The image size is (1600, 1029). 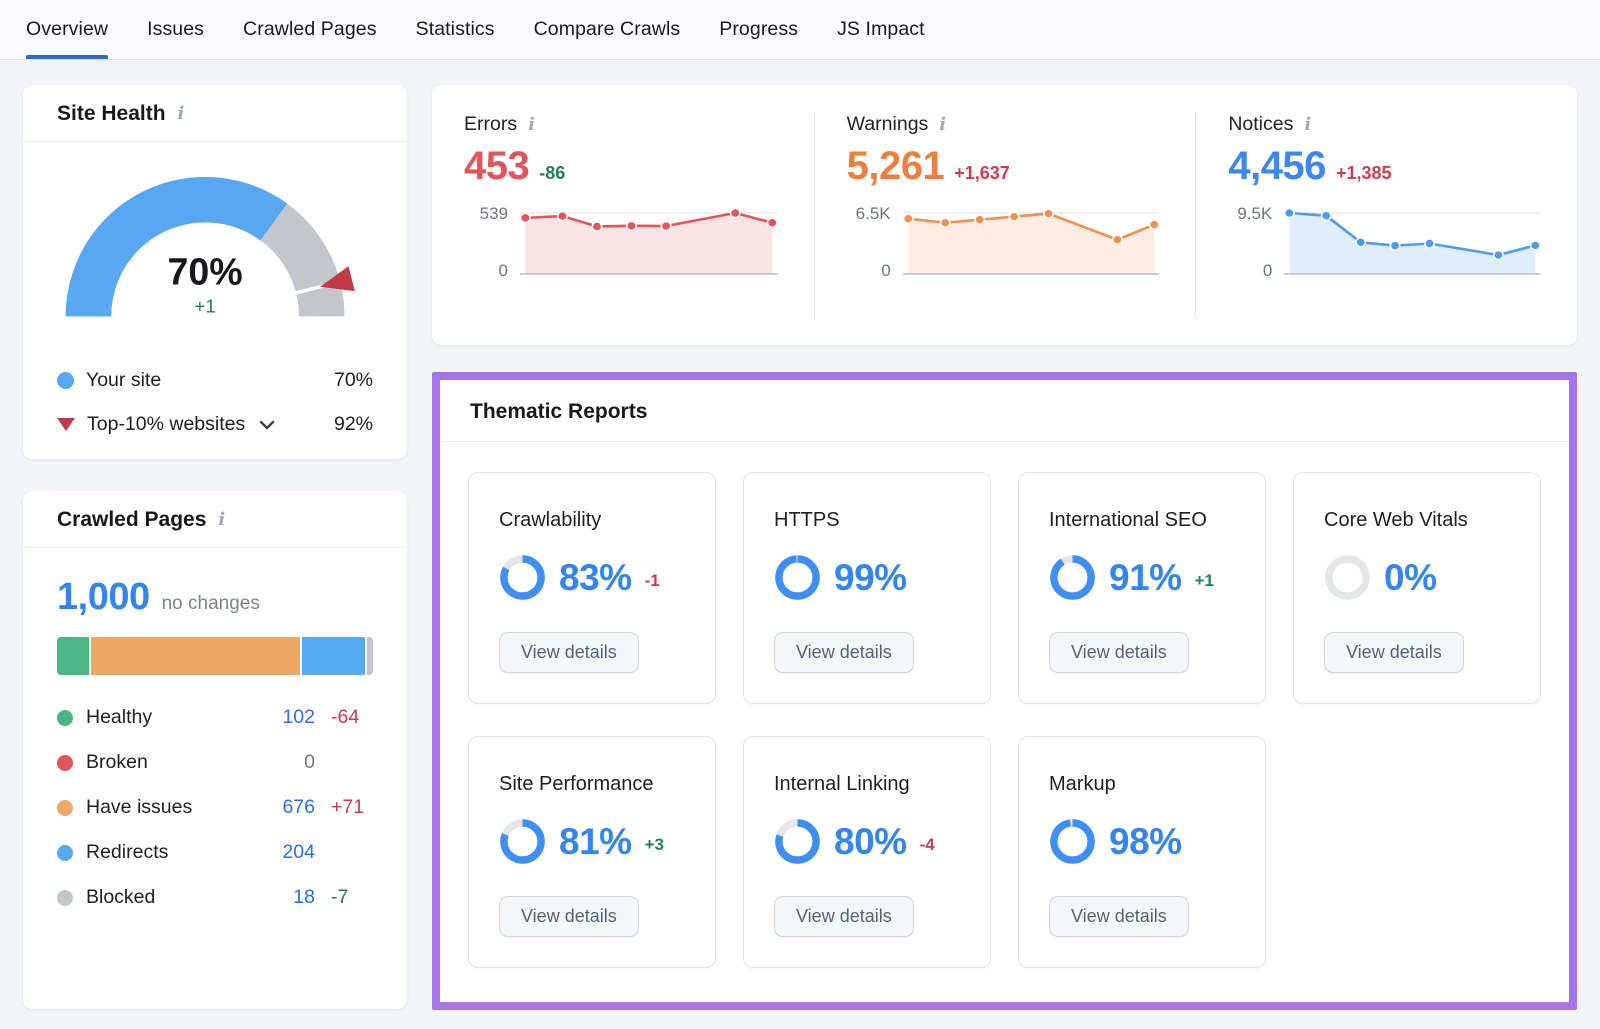 What do you see at coordinates (654, 844) in the screenshot?
I see `thematic-card-delta: +3` at bounding box center [654, 844].